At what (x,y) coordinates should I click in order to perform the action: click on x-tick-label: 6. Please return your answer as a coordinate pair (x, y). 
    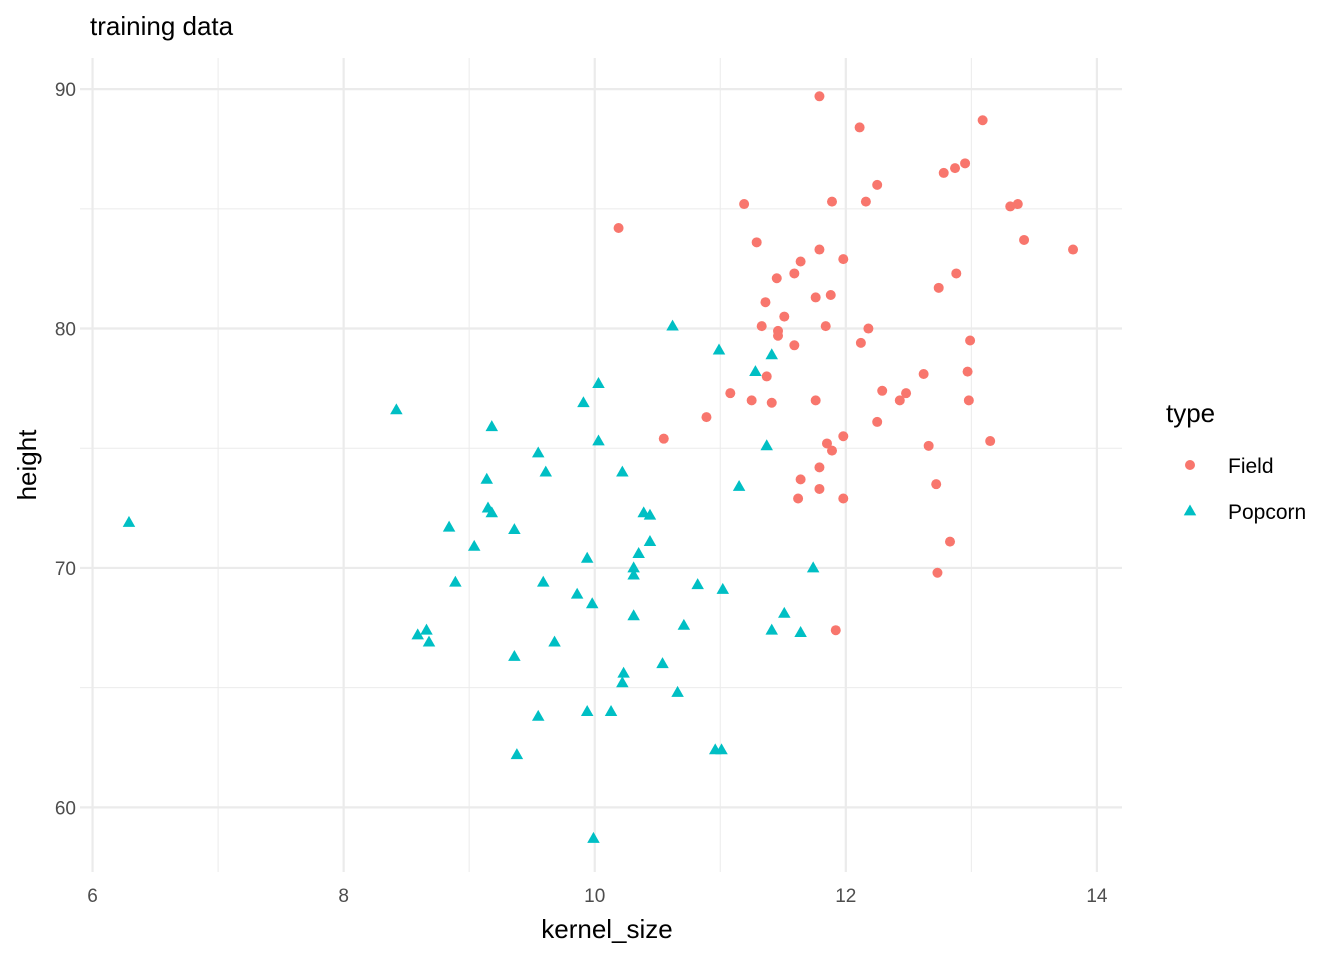
    Looking at the image, I should click on (92, 896).